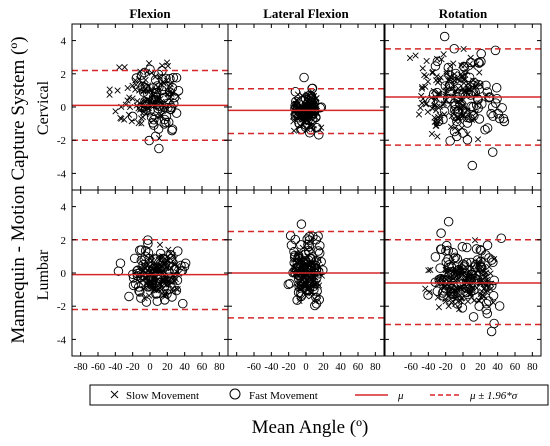 Image resolution: width=550 pixels, height=446 pixels. I want to click on row-label-cervical: Cervical, so click(43, 107).